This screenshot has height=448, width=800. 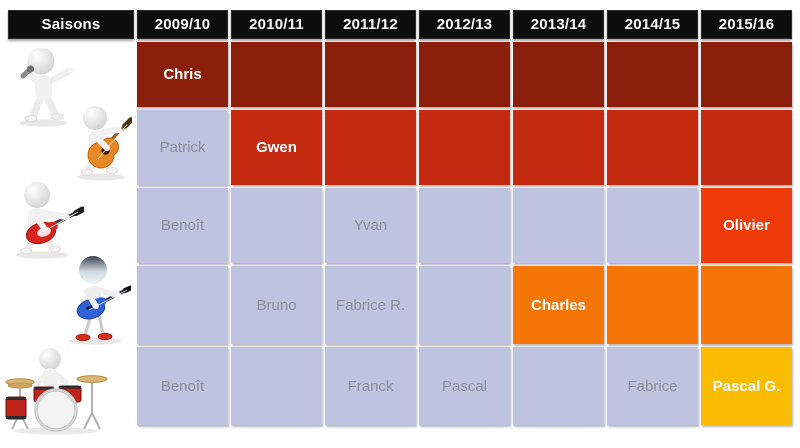 I want to click on electric-guitarist-icon, so click(x=47, y=220).